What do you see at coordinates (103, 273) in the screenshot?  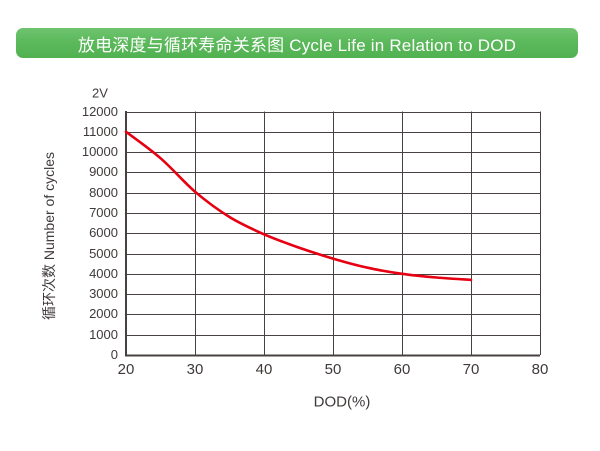 I see `y-tick-label: 4000` at bounding box center [103, 273].